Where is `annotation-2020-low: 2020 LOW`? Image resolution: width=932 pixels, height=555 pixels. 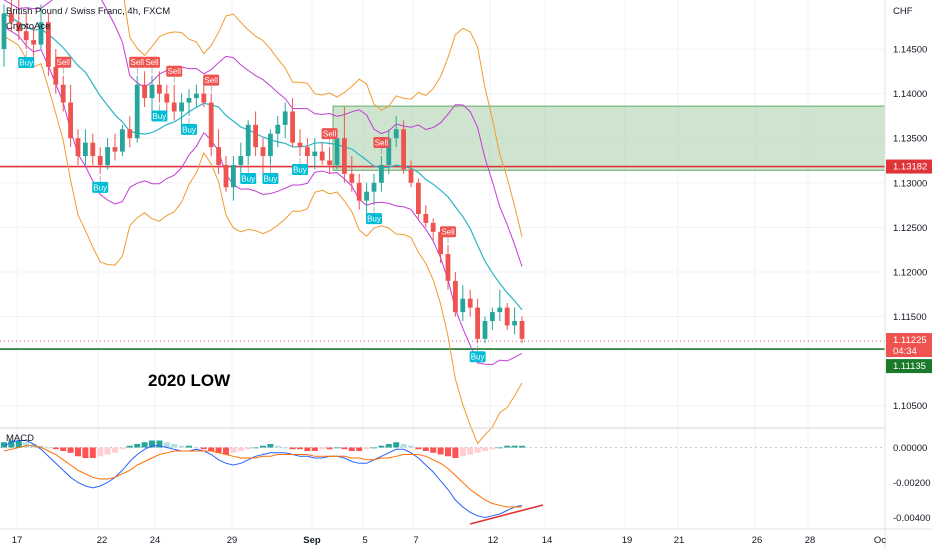
annotation-2020-low: 2020 LOW is located at coordinates (189, 380).